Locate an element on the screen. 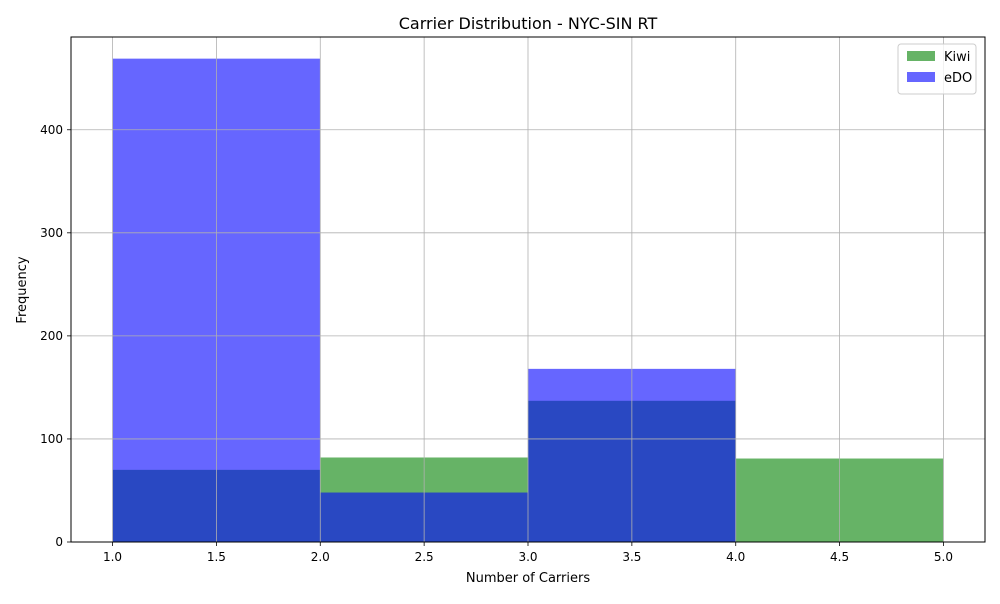  x-tick-label: 3.0 is located at coordinates (527, 557).